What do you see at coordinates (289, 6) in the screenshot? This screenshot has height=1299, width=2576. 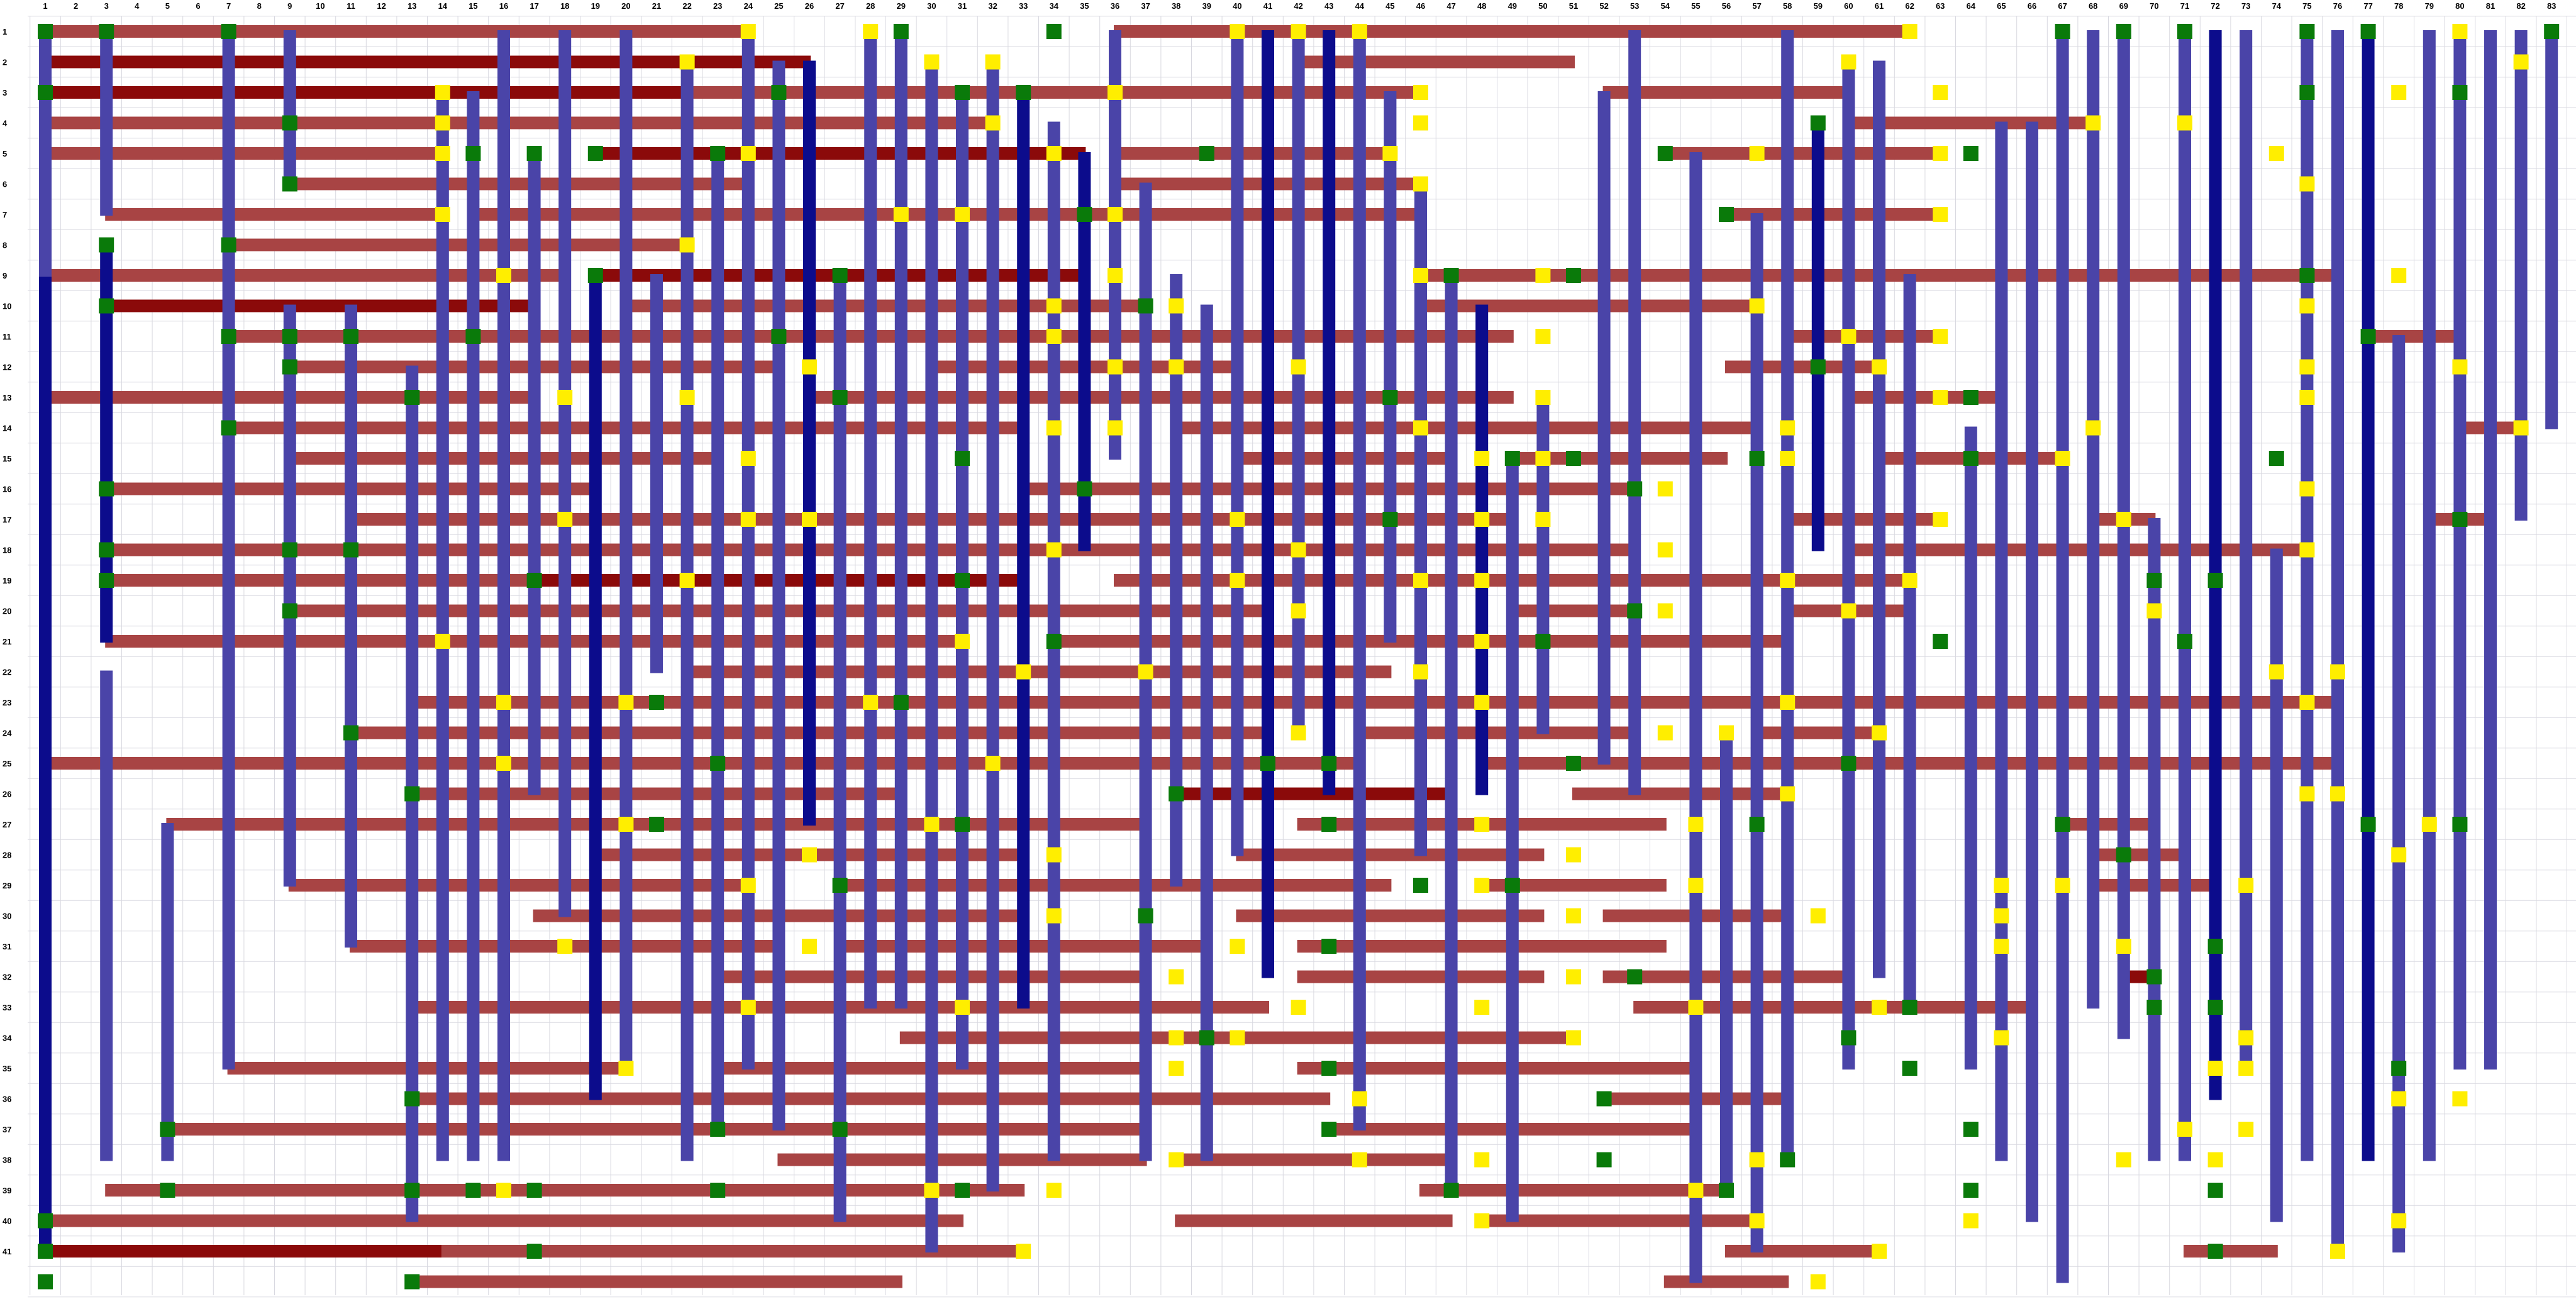 I see `column-label: 9` at bounding box center [289, 6].